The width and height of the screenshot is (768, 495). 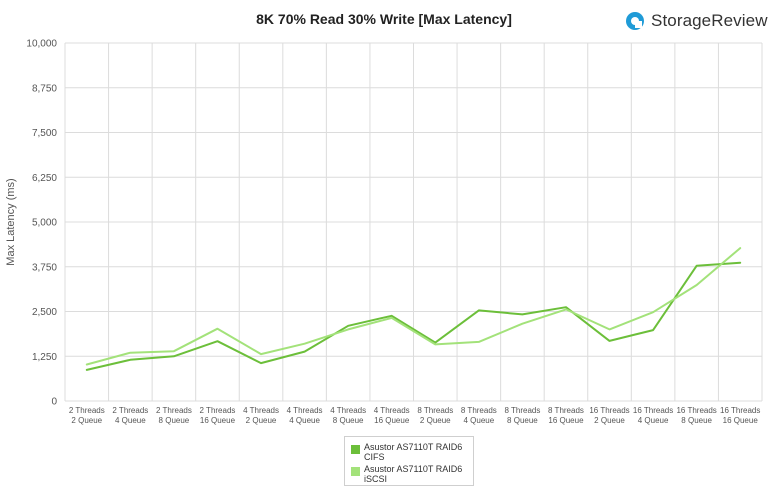 I want to click on y-tick-label: 6,250, so click(x=44, y=178).